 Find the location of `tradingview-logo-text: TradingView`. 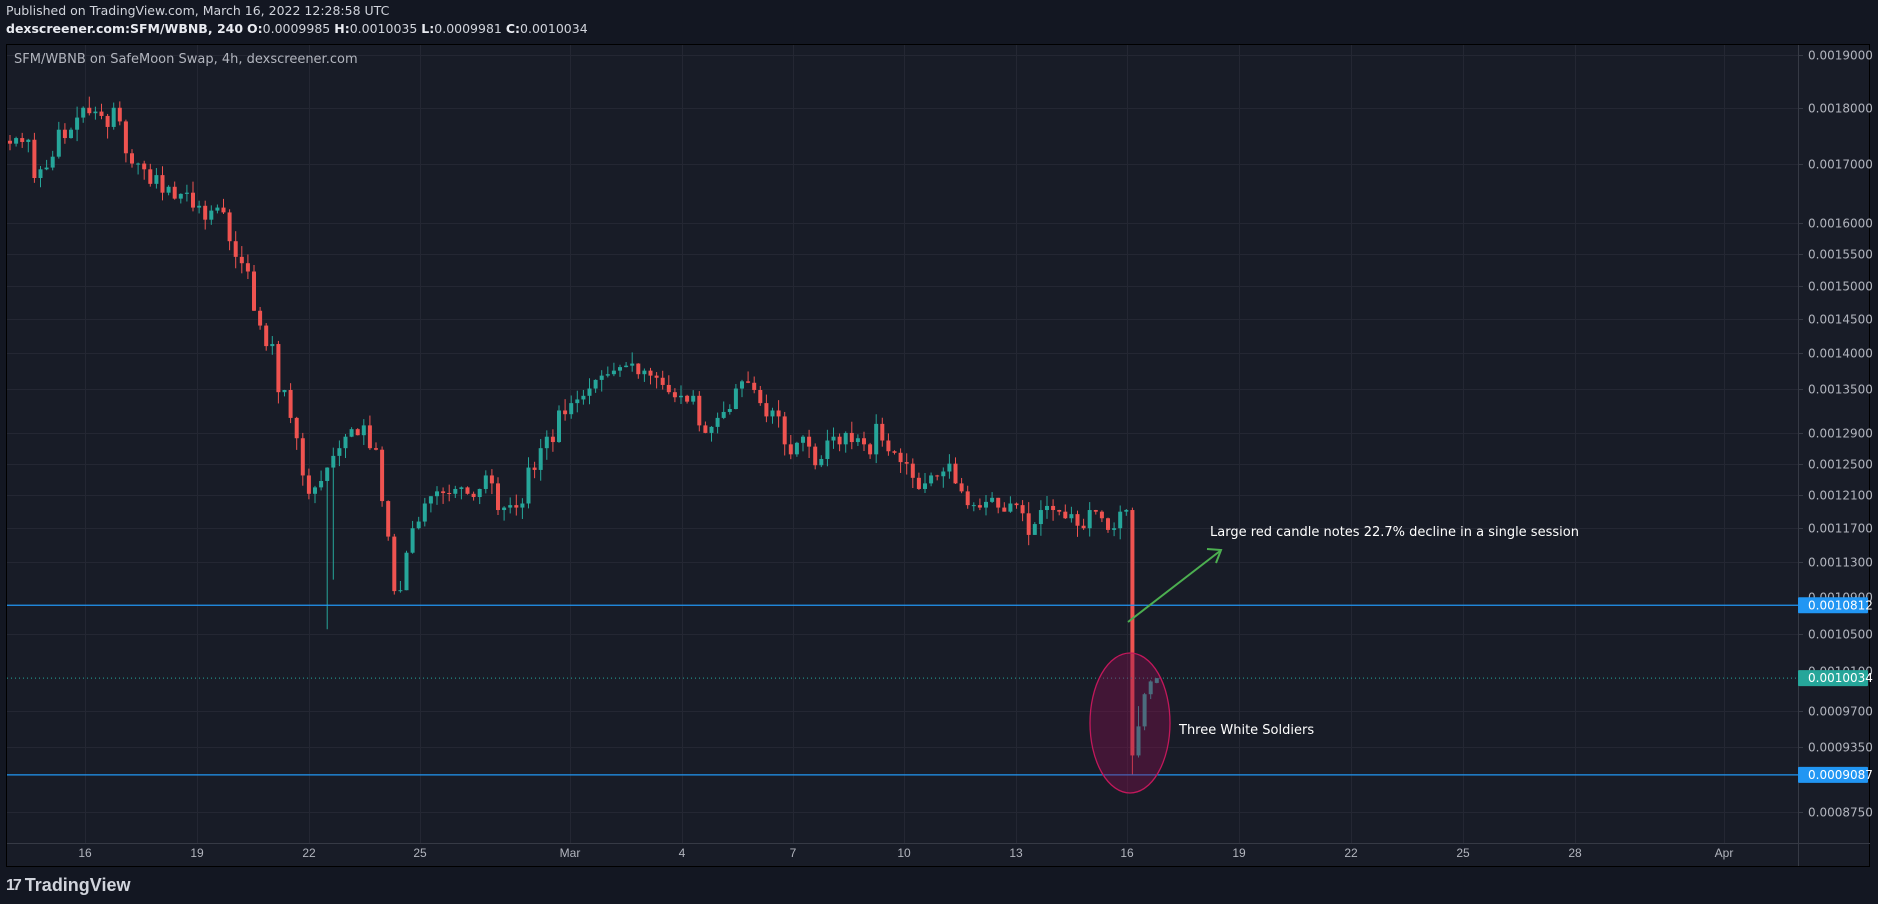

tradingview-logo-text: TradingView is located at coordinates (77, 885).